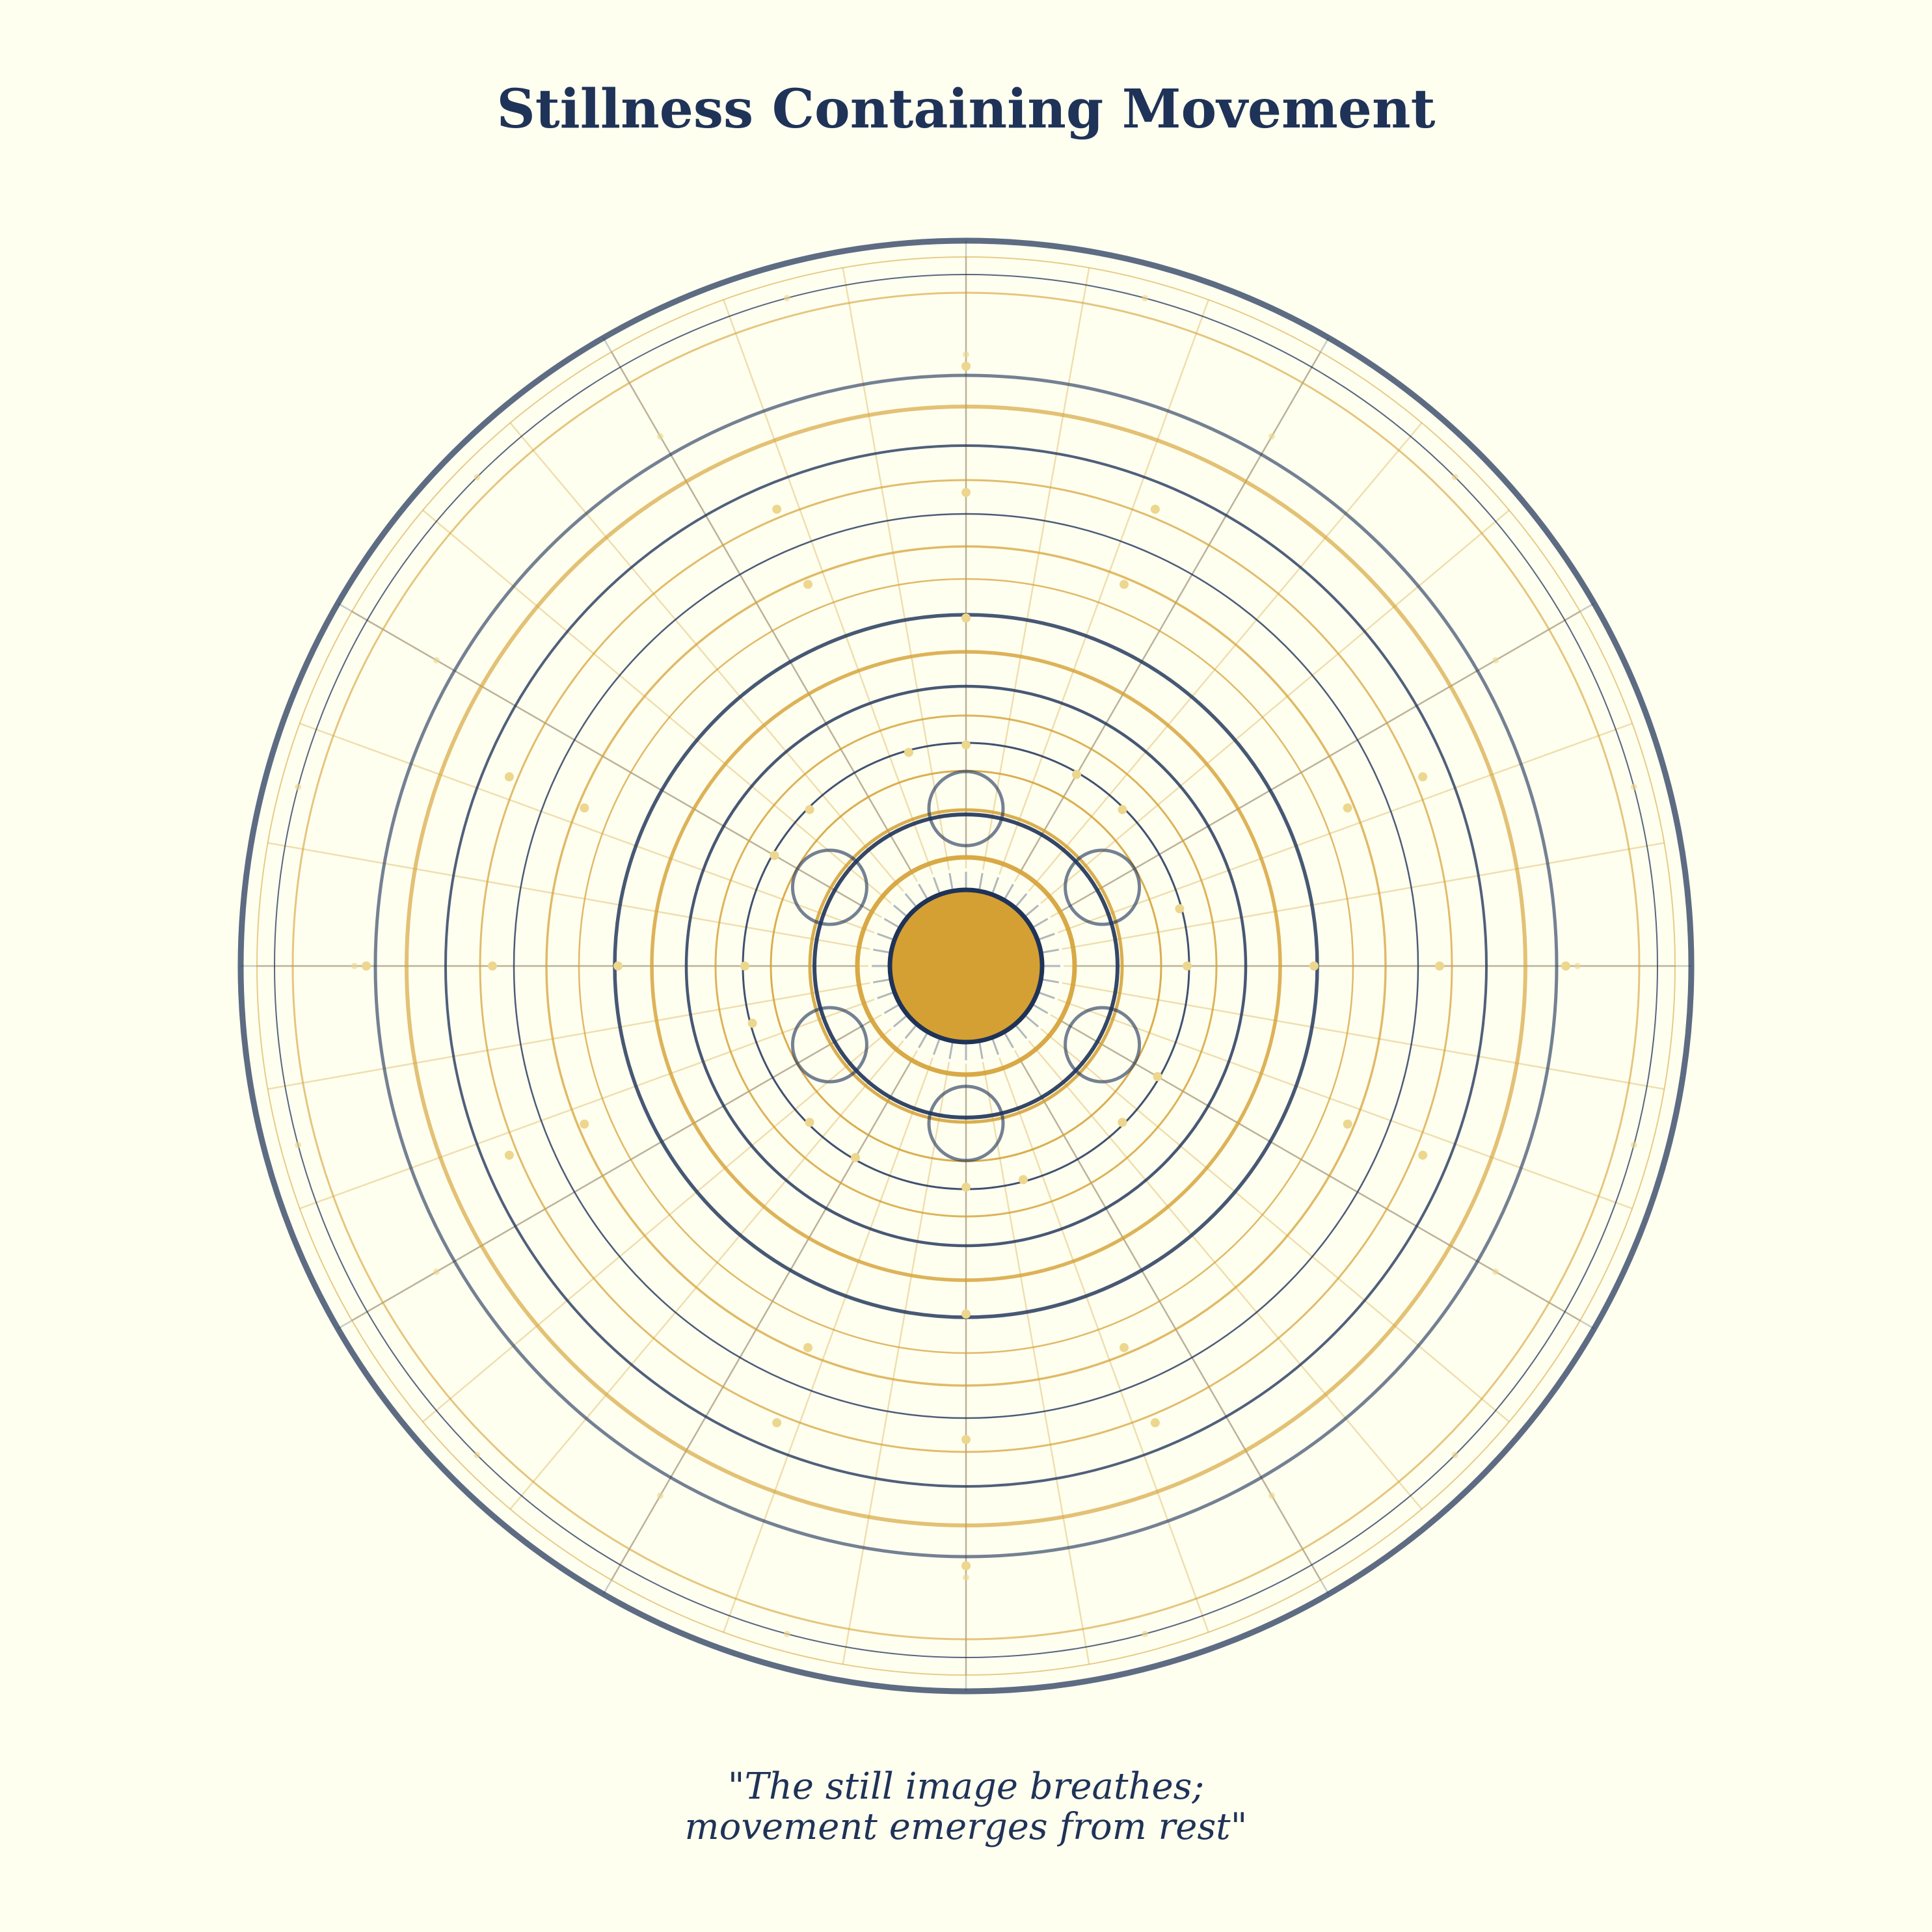  I want to click on concentric-ring, so click(966, 966).